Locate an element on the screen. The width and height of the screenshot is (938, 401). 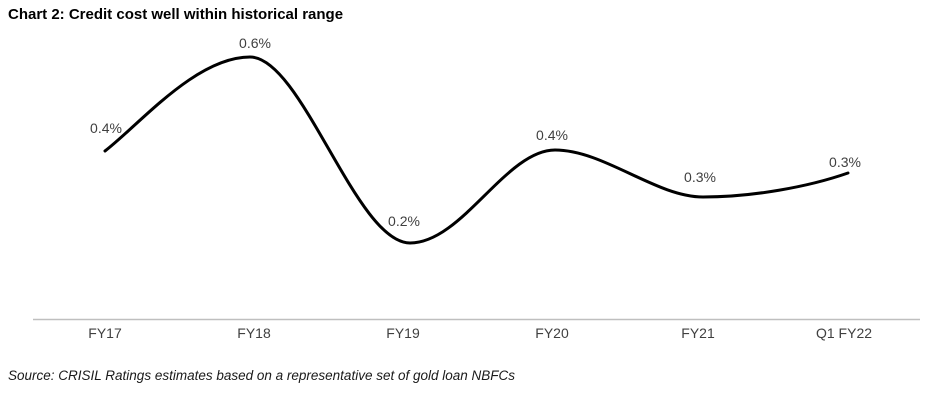
data-label-fy19: 0.2% is located at coordinates (404, 221).